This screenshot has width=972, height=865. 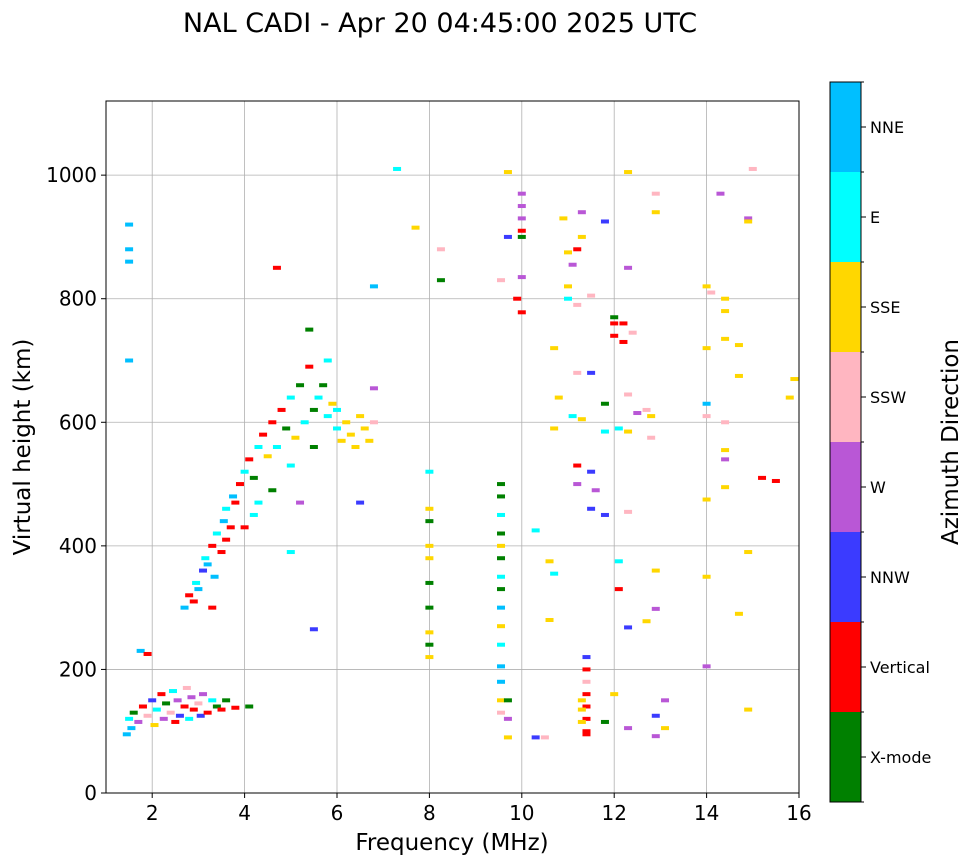 I want to click on colorbar-label: Azimuth Direction, so click(x=951, y=442).